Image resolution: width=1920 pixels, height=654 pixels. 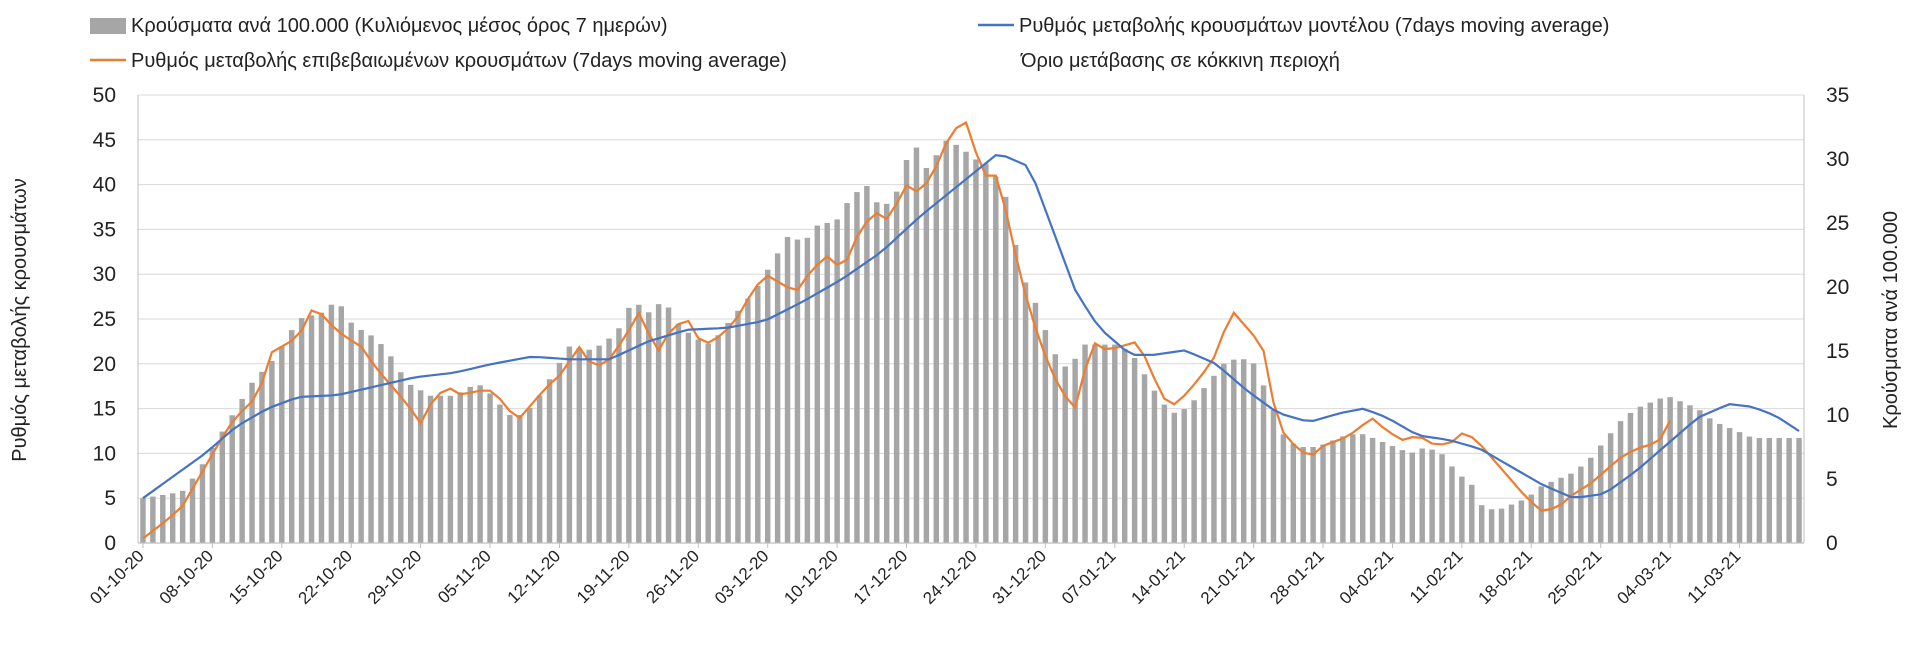 I want to click on x-tick-label: 22-10-20, so click(x=325, y=577).